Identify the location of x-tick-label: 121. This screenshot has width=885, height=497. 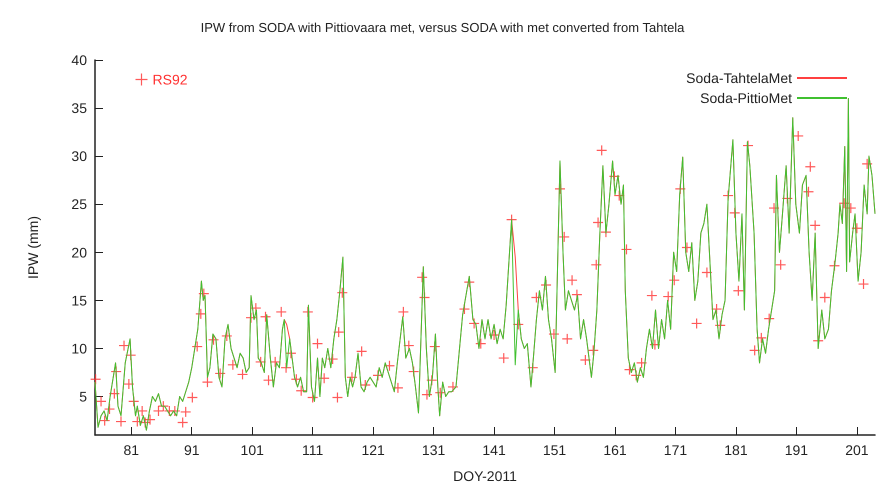
(373, 450).